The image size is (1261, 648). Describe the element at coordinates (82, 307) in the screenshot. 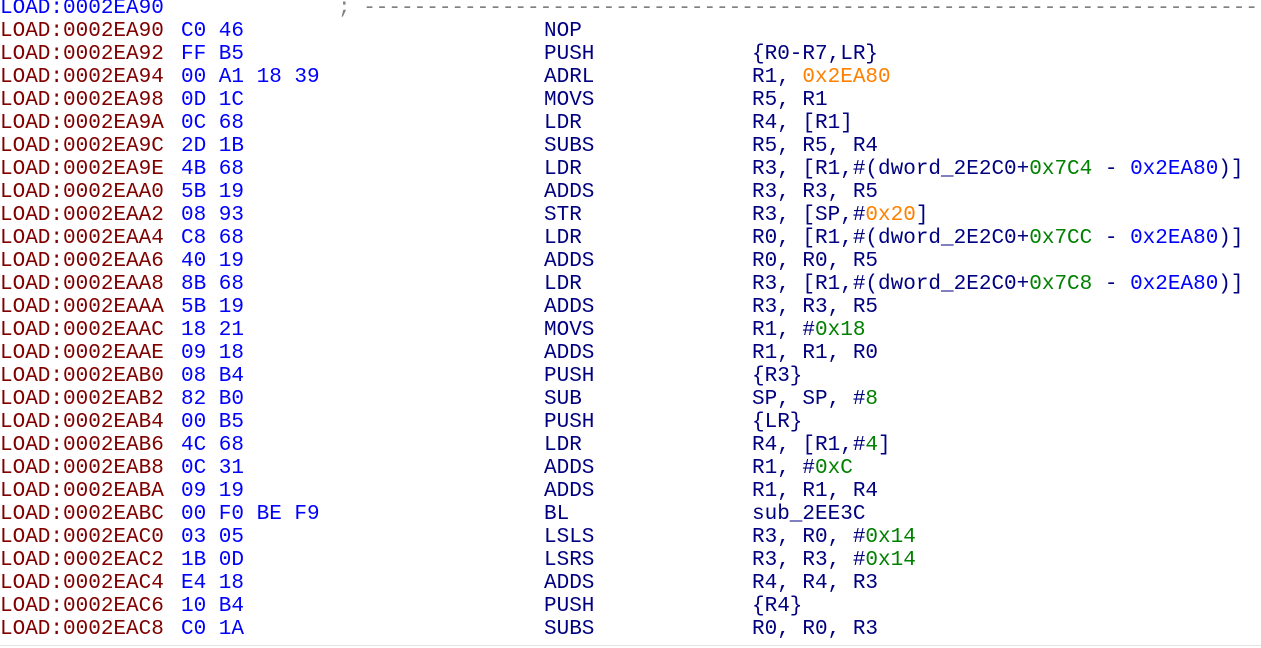

I see `line-address: LOAD:0002EAAA` at that location.